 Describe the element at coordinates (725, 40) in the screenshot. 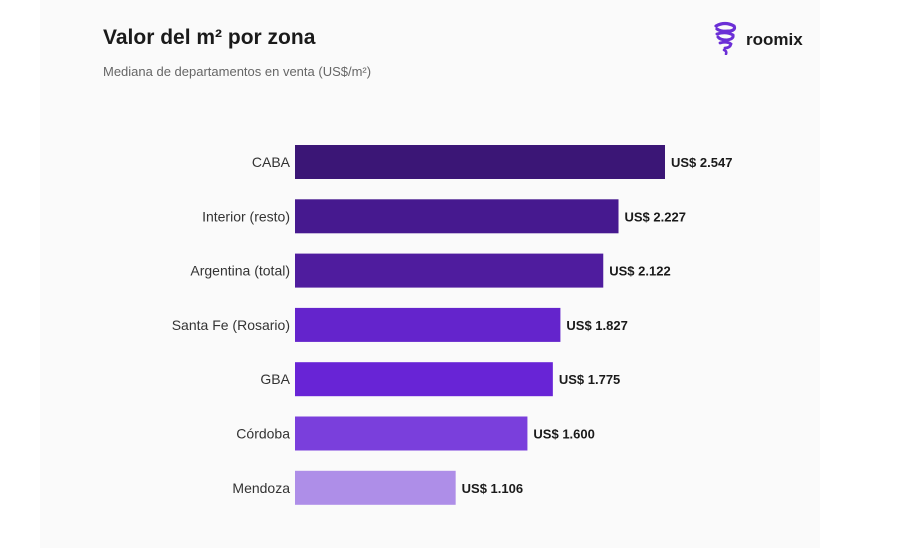

I see `roomix-swirl-icon` at that location.